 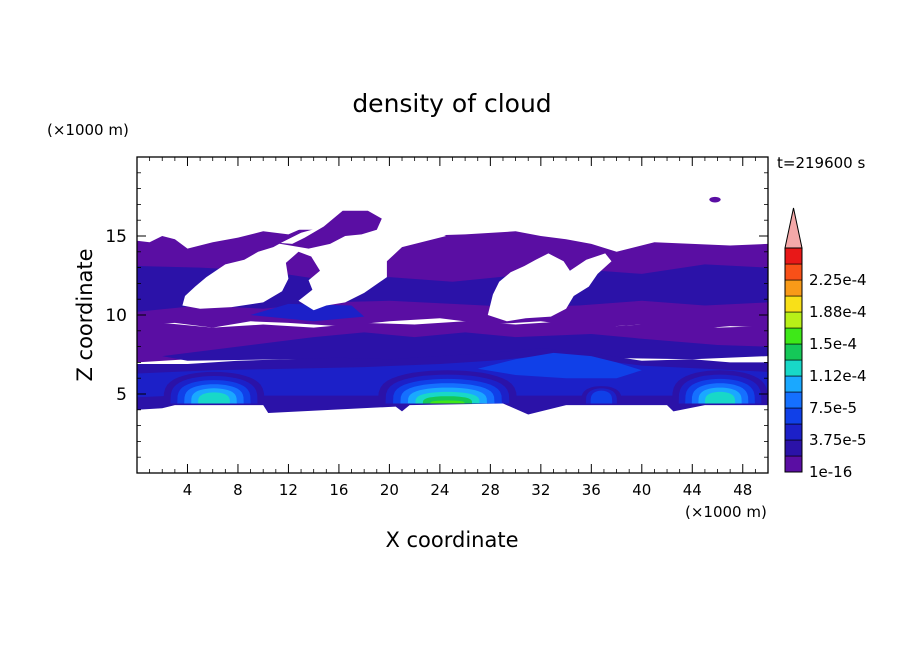 What do you see at coordinates (85, 314) in the screenshot?
I see `y-axis-label: Z coordinate` at bounding box center [85, 314].